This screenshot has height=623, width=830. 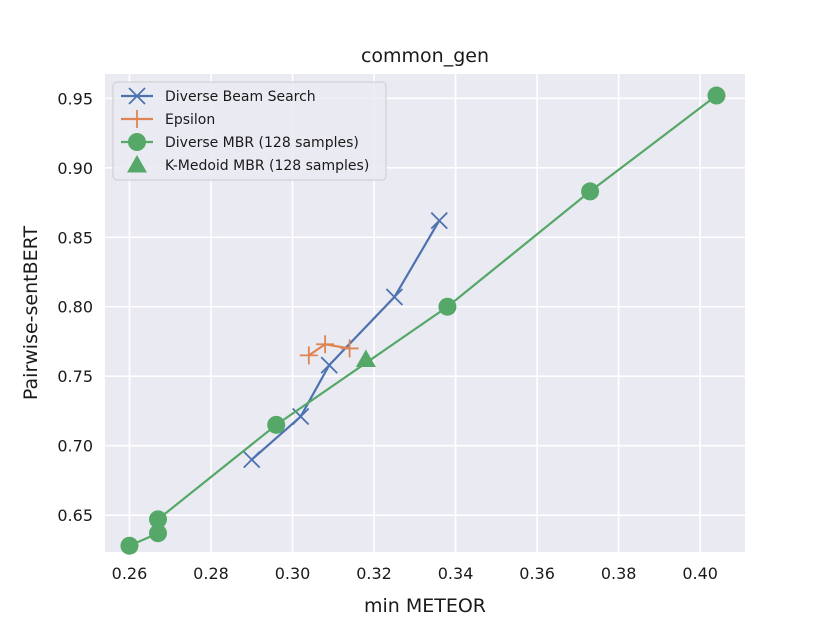 I want to click on y-tick-label: 0.80, so click(x=75, y=307).